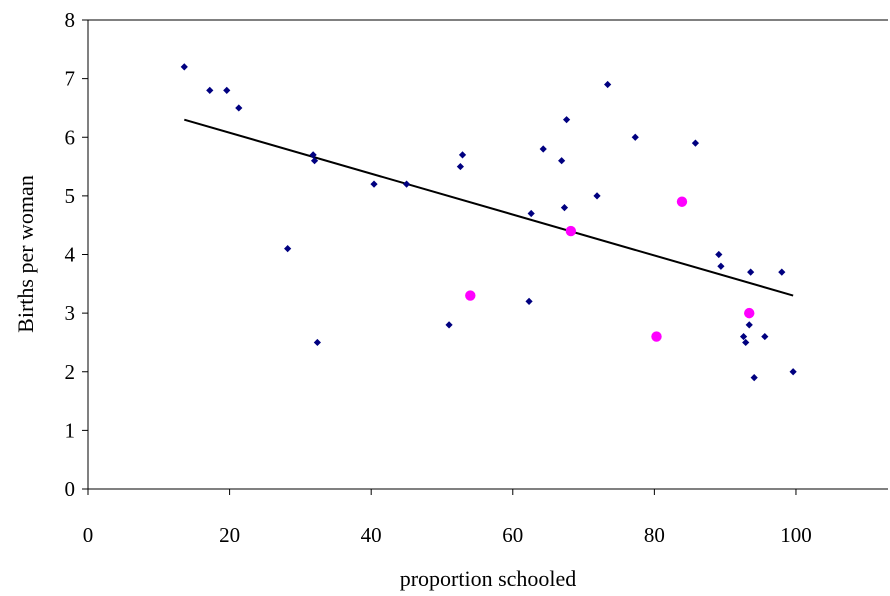 This screenshot has height=596, width=890. Describe the element at coordinates (70, 489) in the screenshot. I see `y-tick-label: 0` at that location.